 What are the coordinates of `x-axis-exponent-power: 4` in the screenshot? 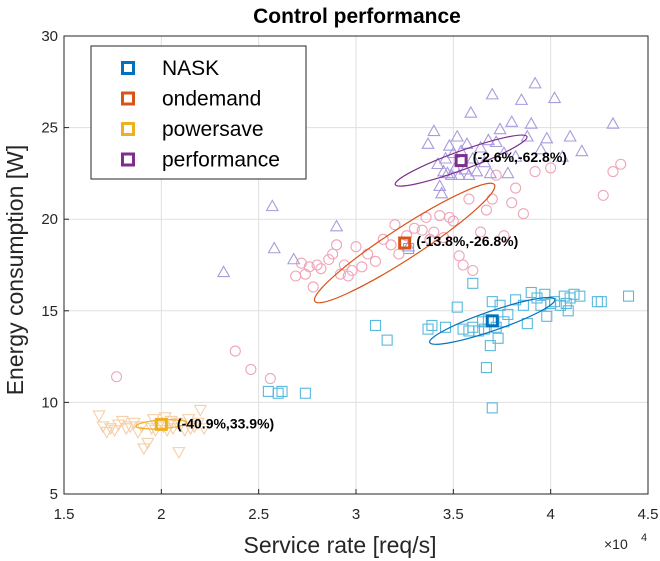 It's located at (644, 538).